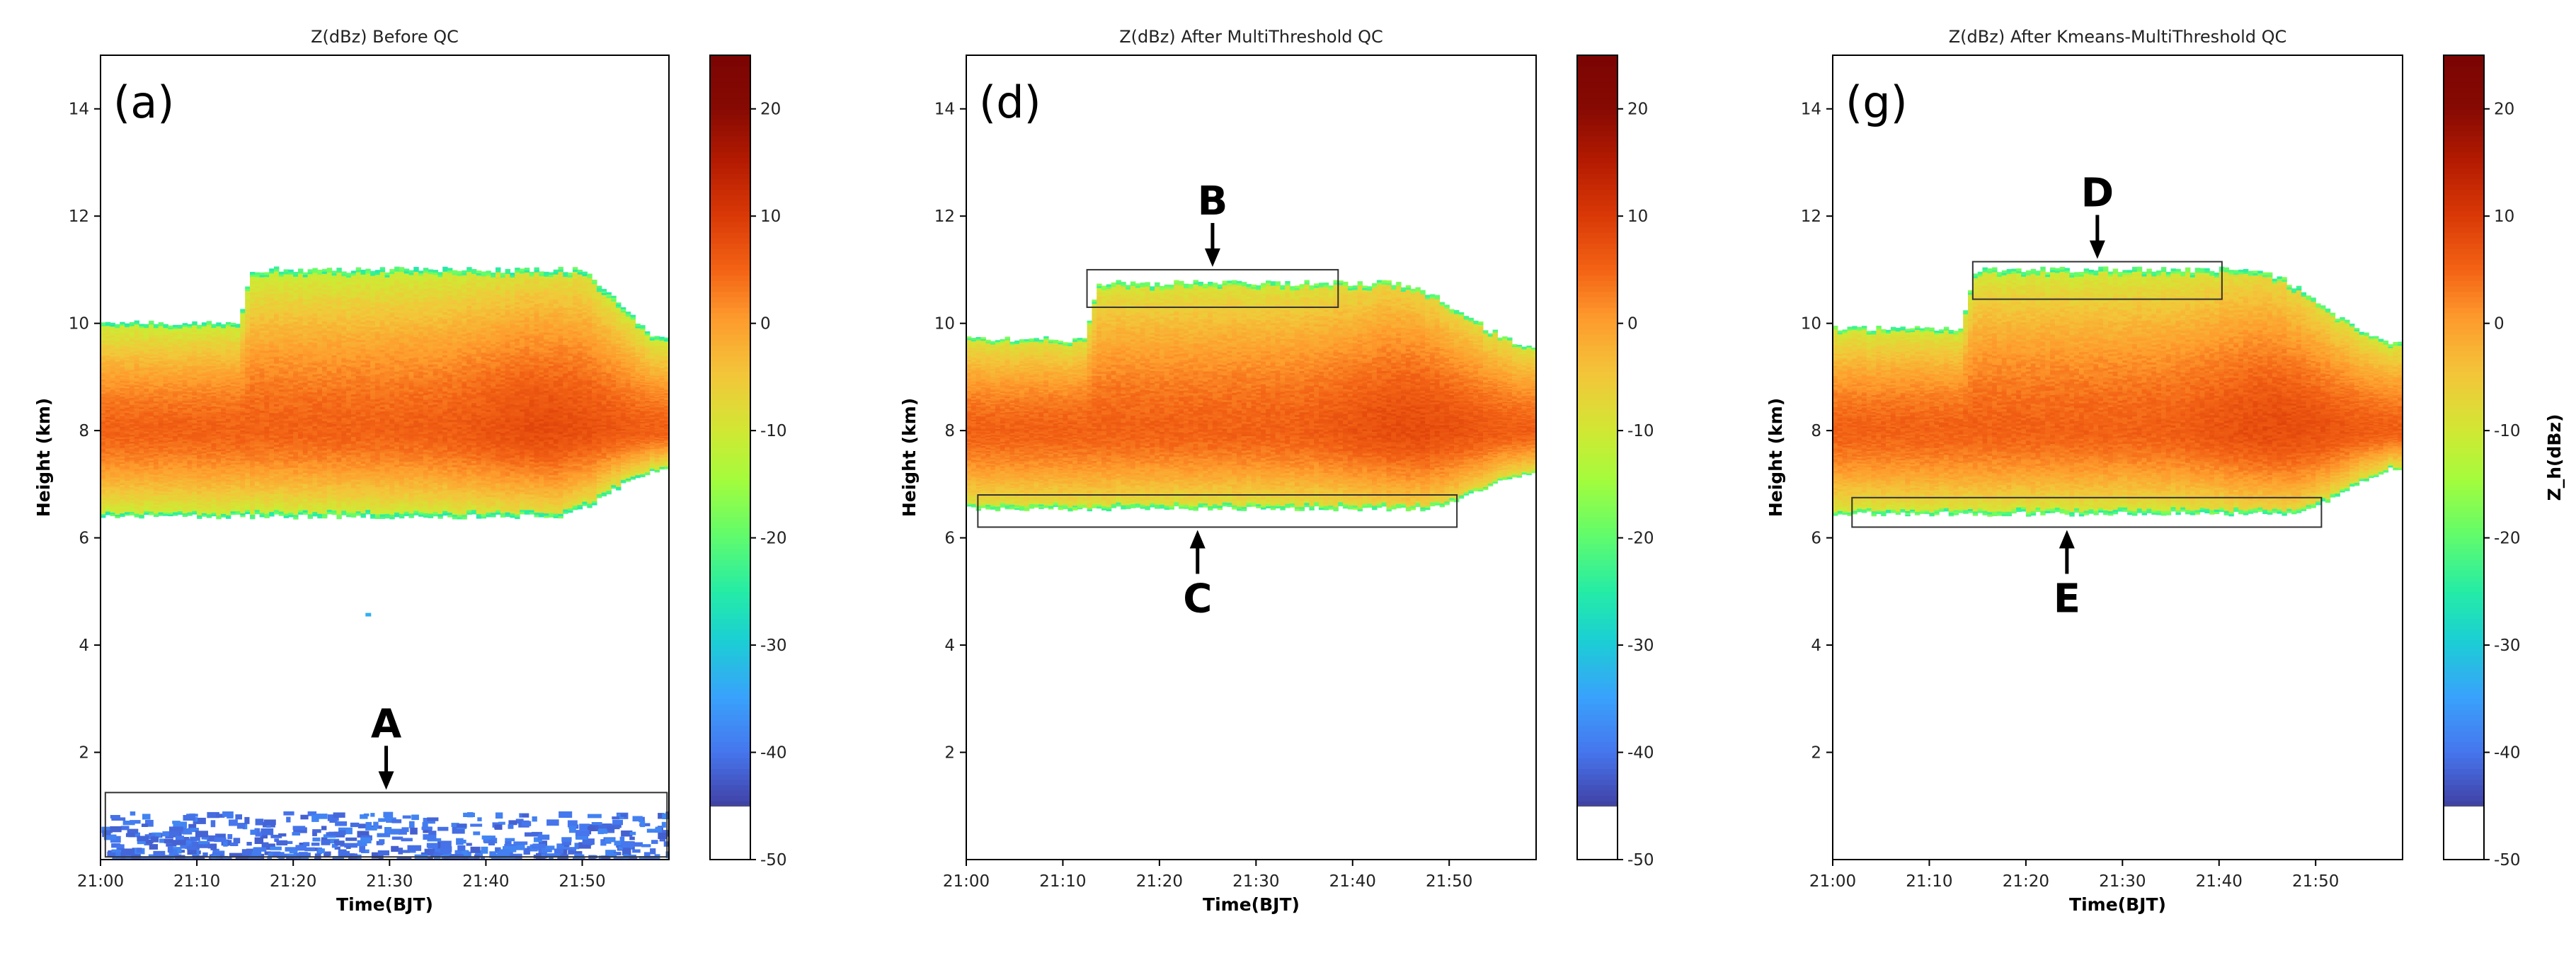 The image size is (2576, 958). I want to click on y-axis-label: Height (km), so click(1775, 457).